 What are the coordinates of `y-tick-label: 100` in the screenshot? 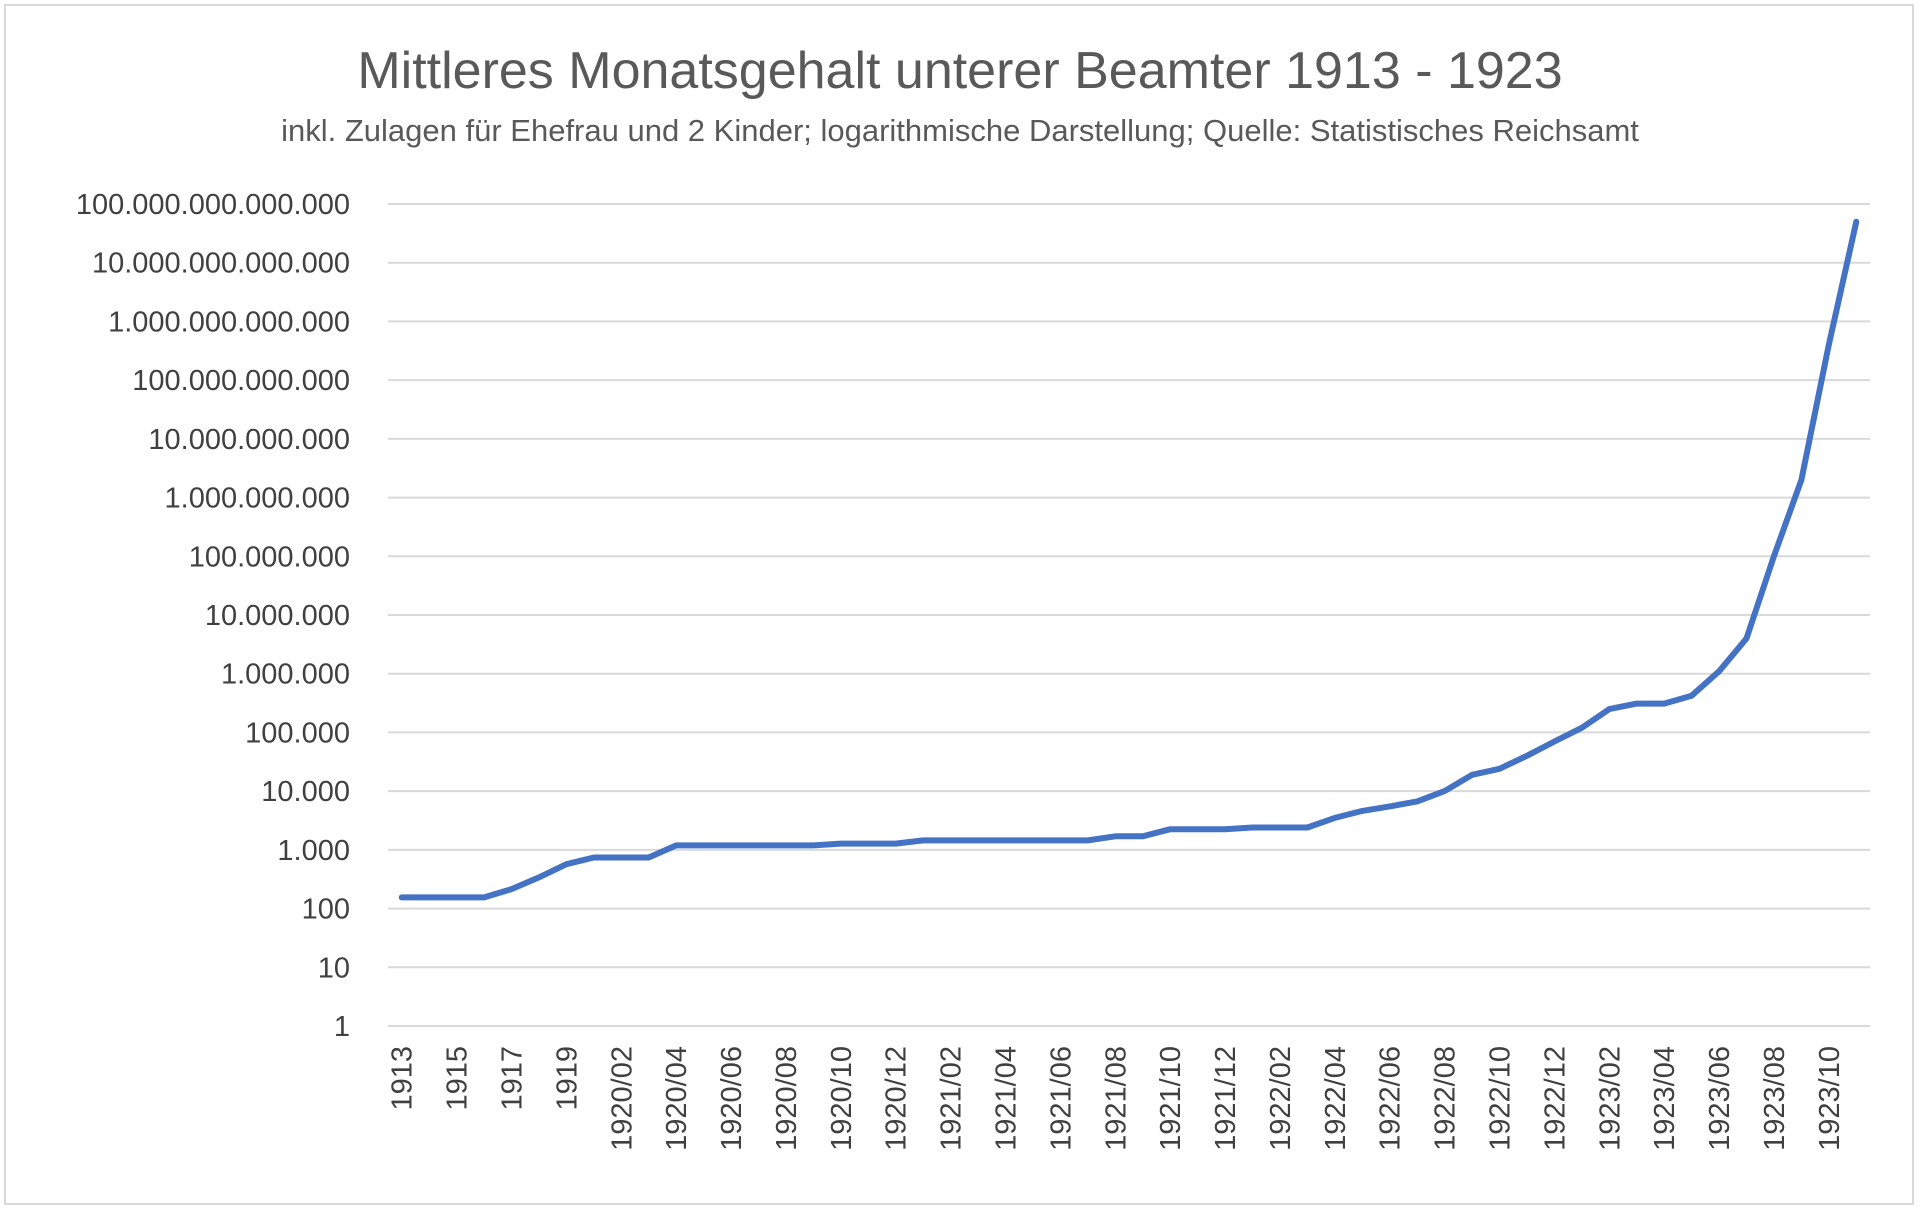 It's located at (326, 910).